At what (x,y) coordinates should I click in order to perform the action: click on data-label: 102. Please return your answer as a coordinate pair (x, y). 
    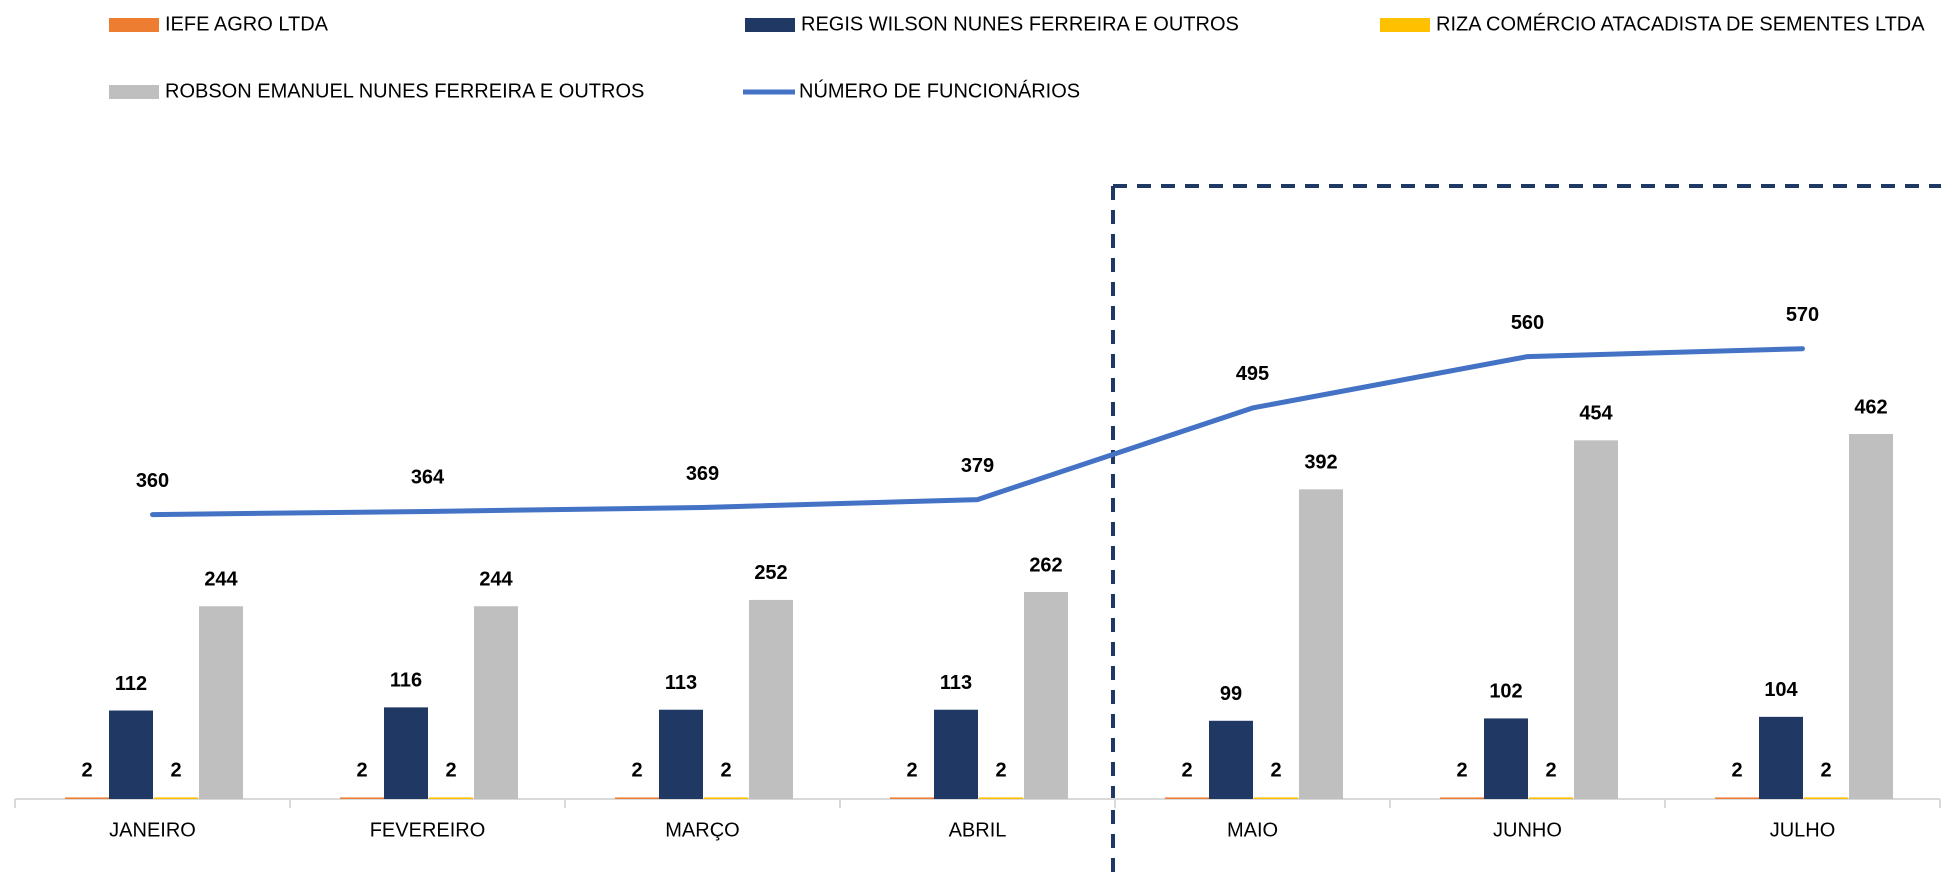
    Looking at the image, I should click on (1505, 692).